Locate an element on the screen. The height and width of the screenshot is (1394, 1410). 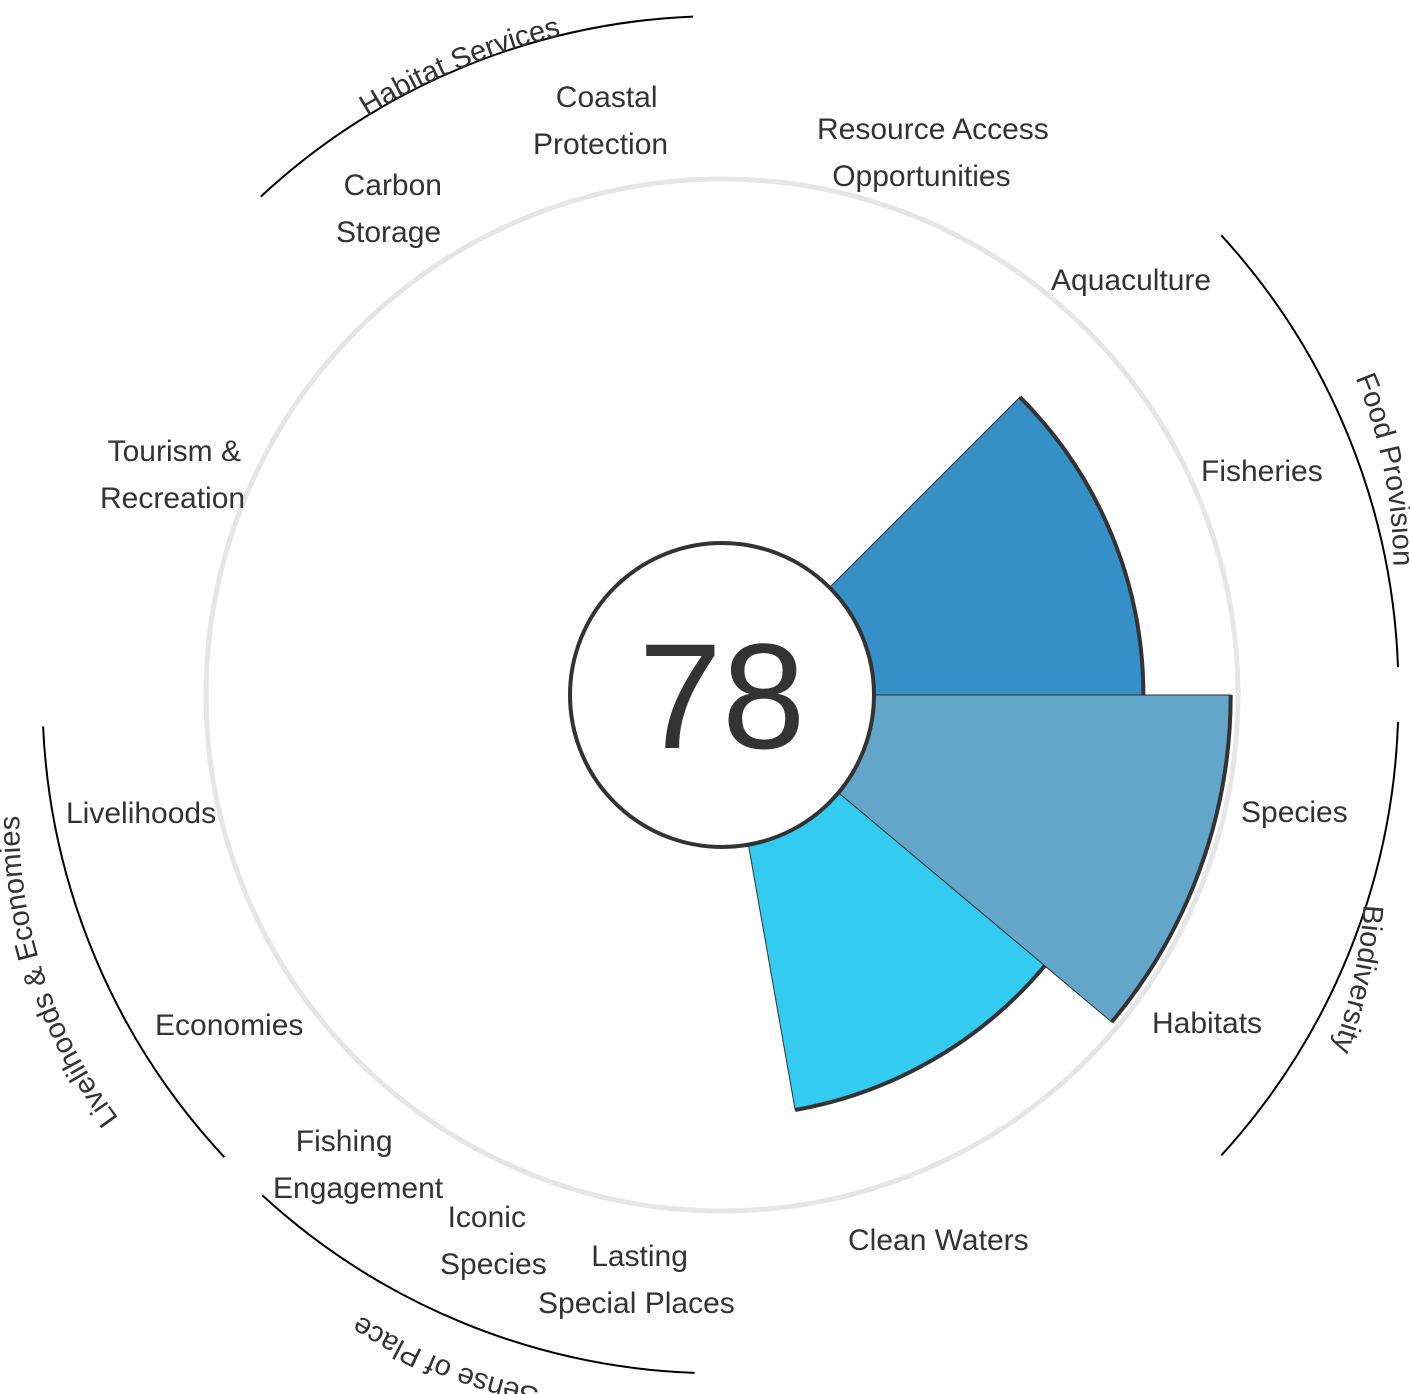
goal-label-lasting-special-places-line-1: Lasting is located at coordinates (639, 1256).